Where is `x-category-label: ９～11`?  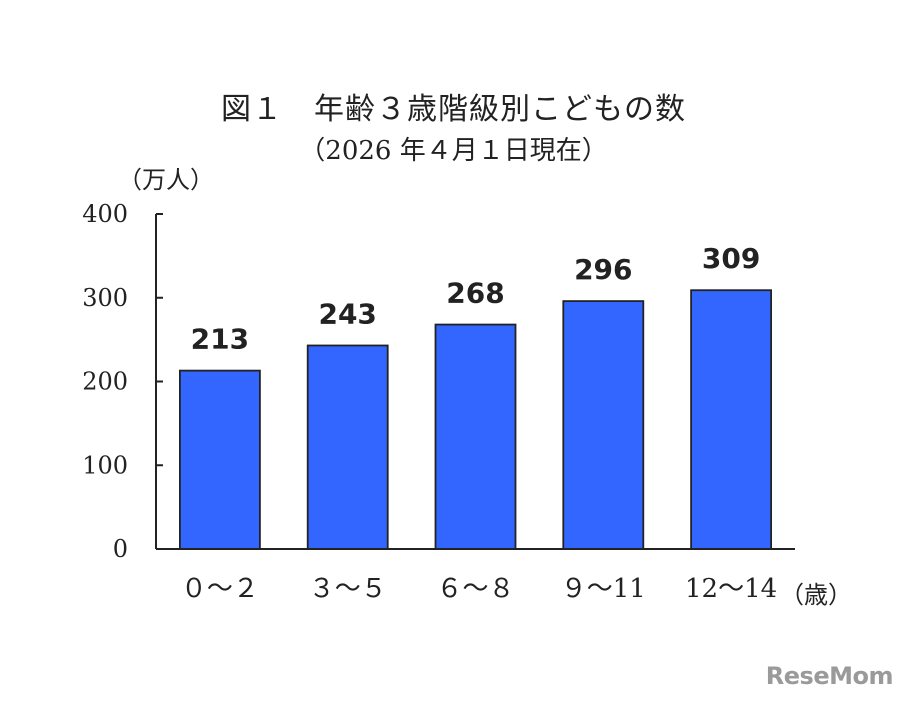
x-category-label: ９～11 is located at coordinates (603, 589).